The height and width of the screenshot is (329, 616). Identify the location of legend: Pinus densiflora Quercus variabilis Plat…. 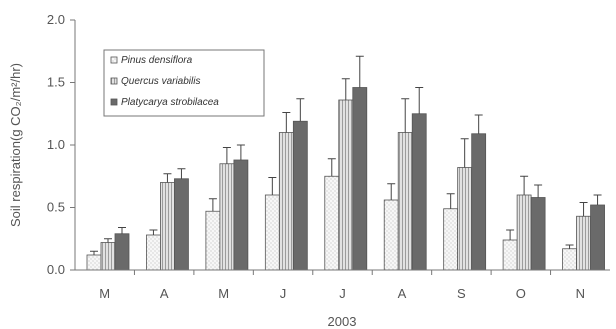
(184, 83).